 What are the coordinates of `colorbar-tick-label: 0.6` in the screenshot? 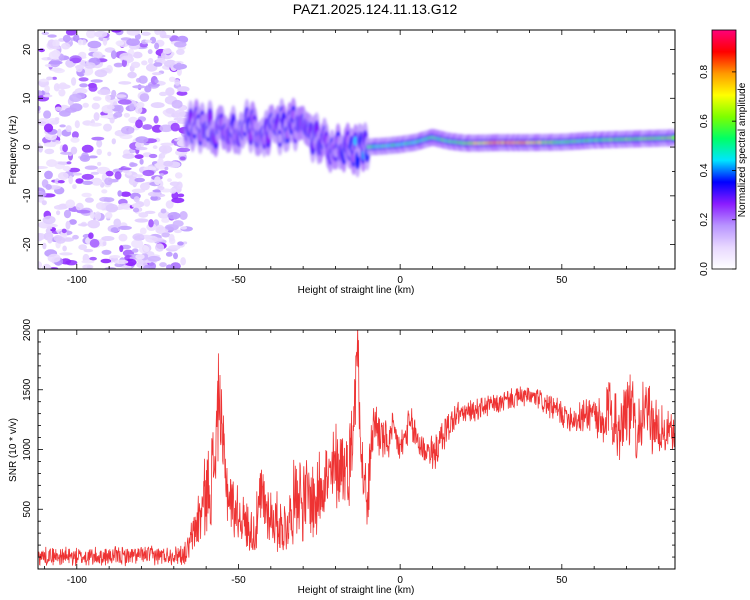 It's located at (704, 121).